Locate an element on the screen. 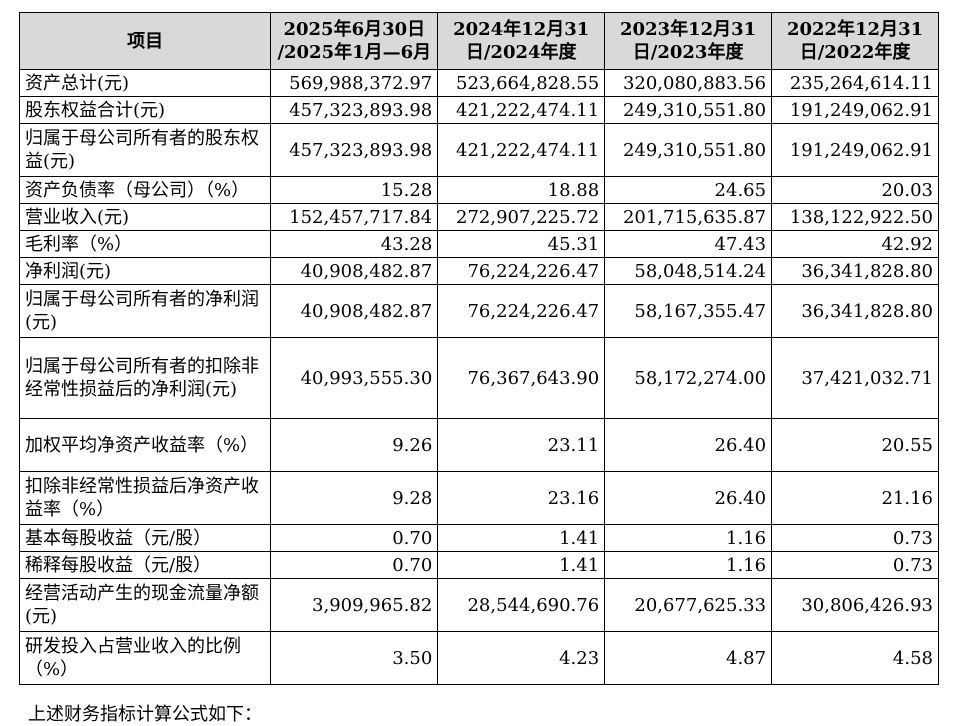 Image resolution: width=960 pixels, height=726 pixels. cell-value: 4.23 is located at coordinates (521, 658).